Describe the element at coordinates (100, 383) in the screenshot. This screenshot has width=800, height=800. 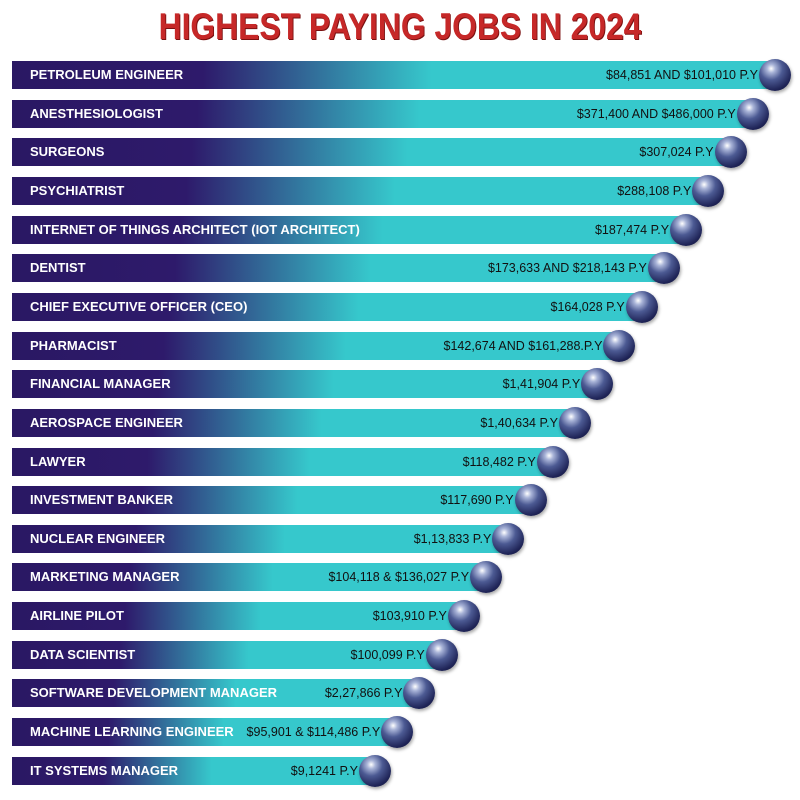
I see `category-label: FINANCIAL MANAGER` at that location.